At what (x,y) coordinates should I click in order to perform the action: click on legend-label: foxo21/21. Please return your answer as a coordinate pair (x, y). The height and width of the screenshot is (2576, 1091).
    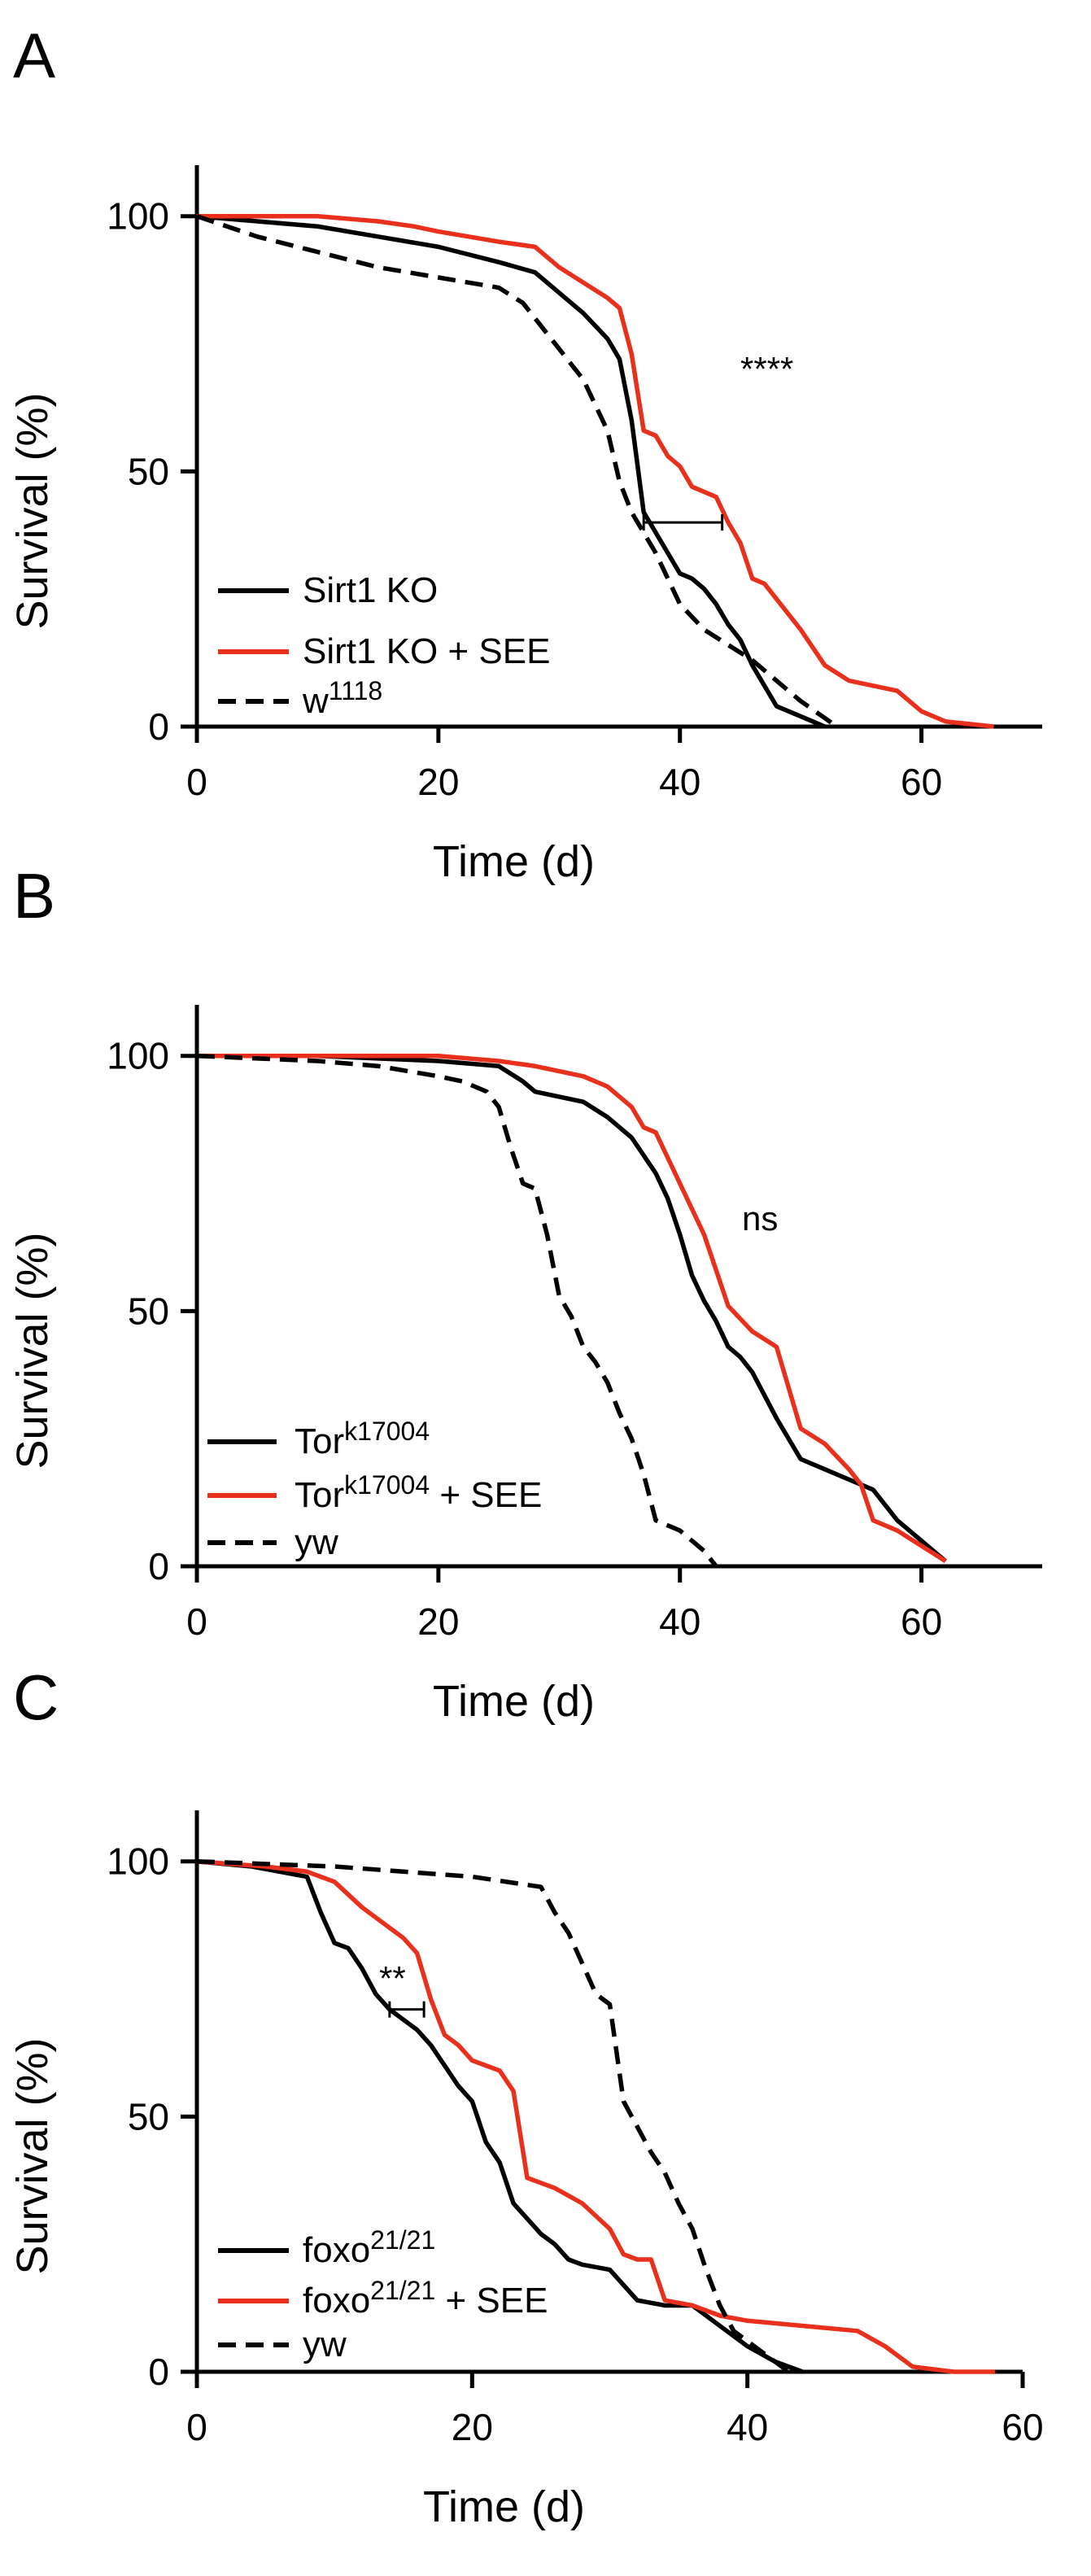
    Looking at the image, I should click on (369, 2247).